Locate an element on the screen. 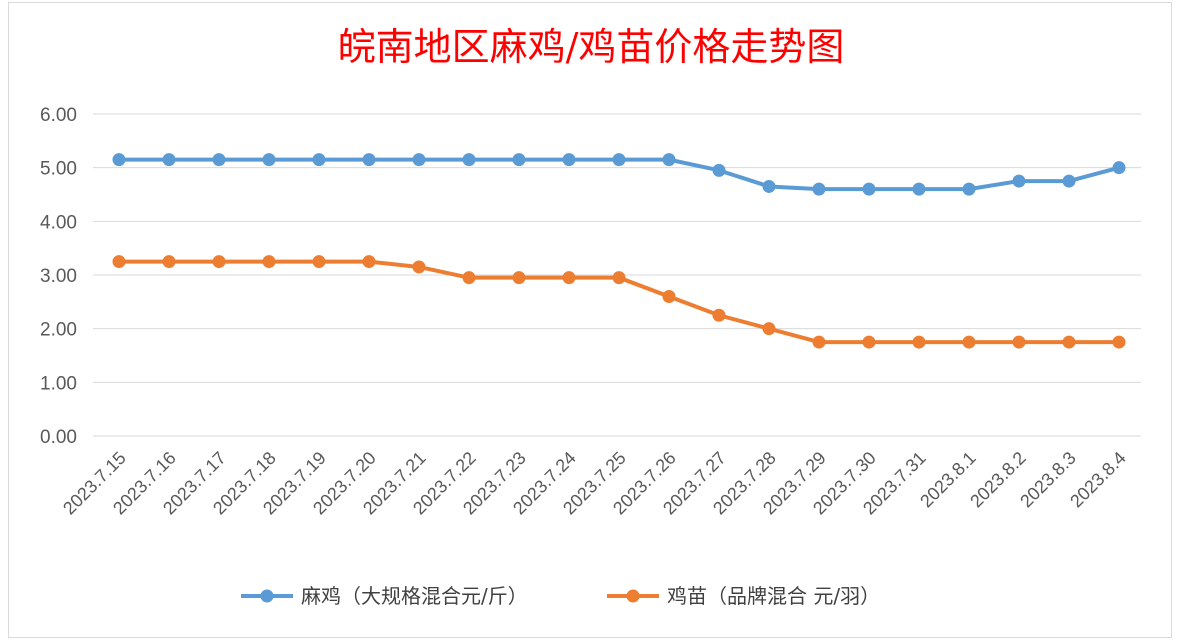  y-tick-label: 0.00 is located at coordinates (58, 437).